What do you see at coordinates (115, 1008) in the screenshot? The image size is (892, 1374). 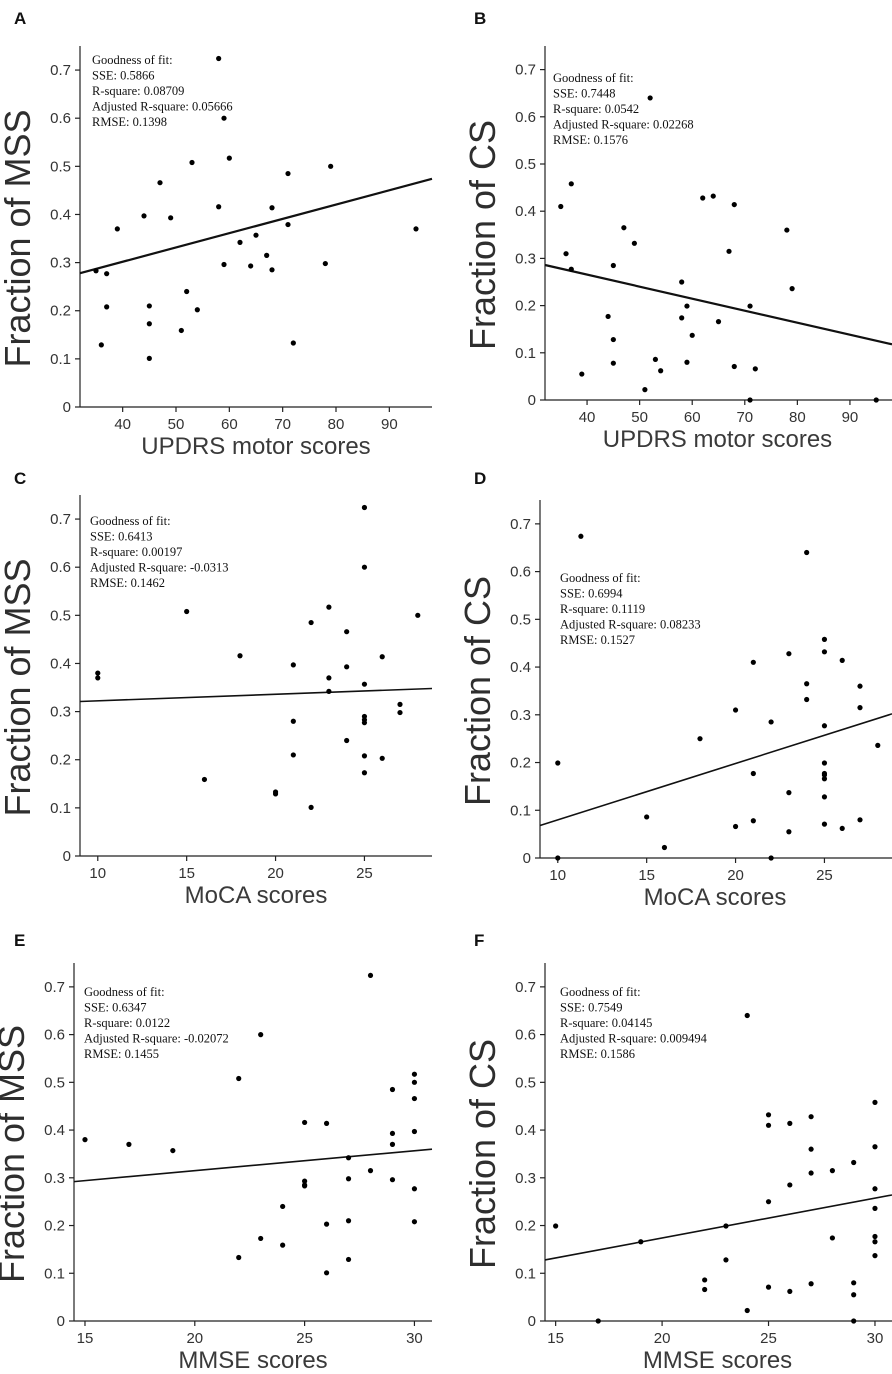 I see `goodness-of-fit-line: SSE: 0.6347` at bounding box center [115, 1008].